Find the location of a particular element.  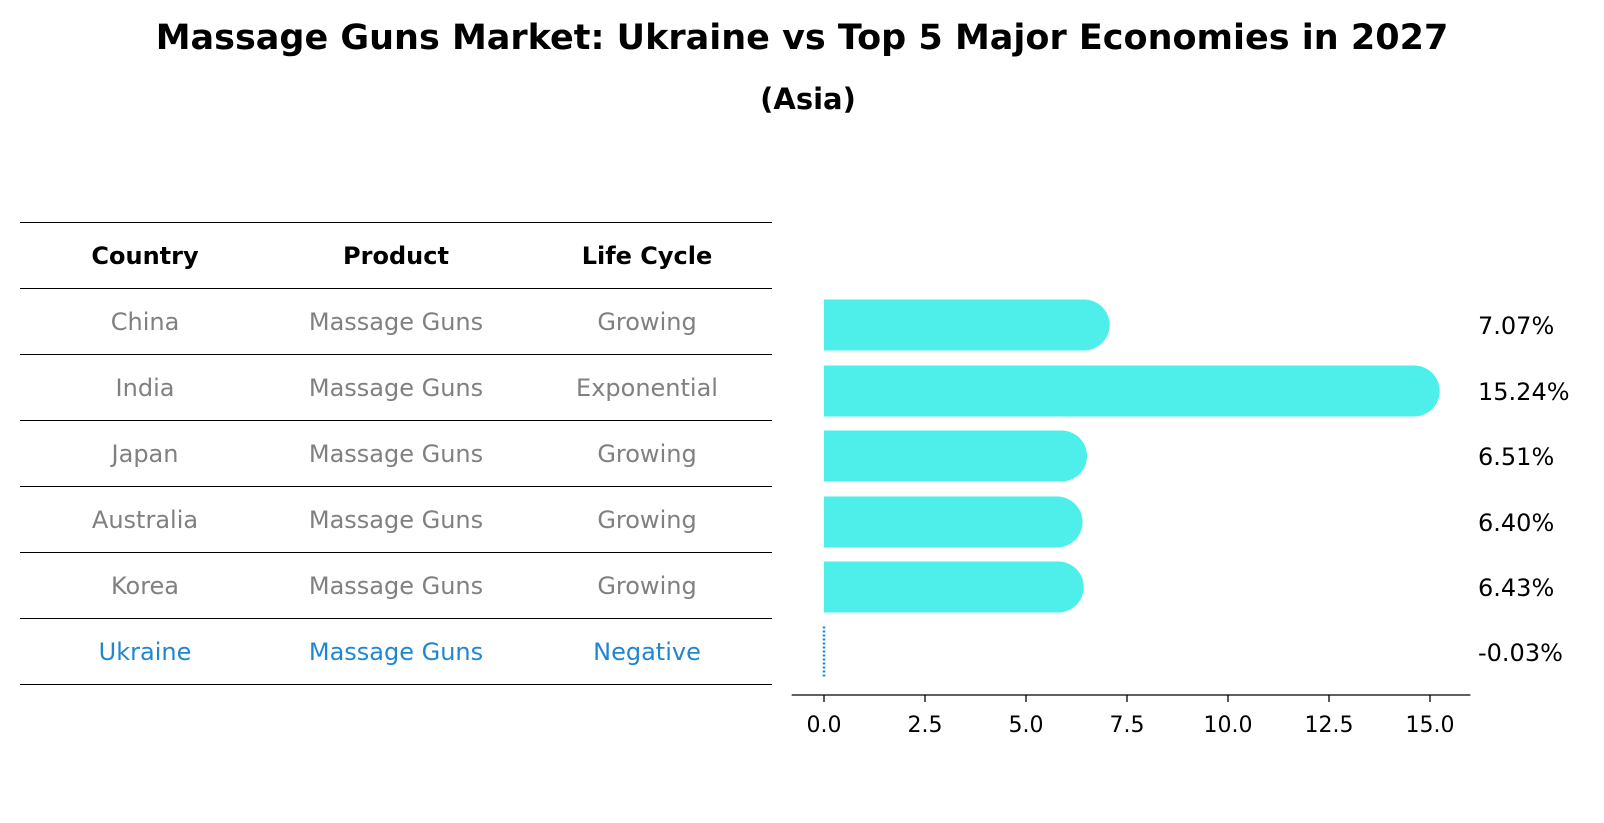

x-tick-label: 5.0 is located at coordinates (1026, 725).